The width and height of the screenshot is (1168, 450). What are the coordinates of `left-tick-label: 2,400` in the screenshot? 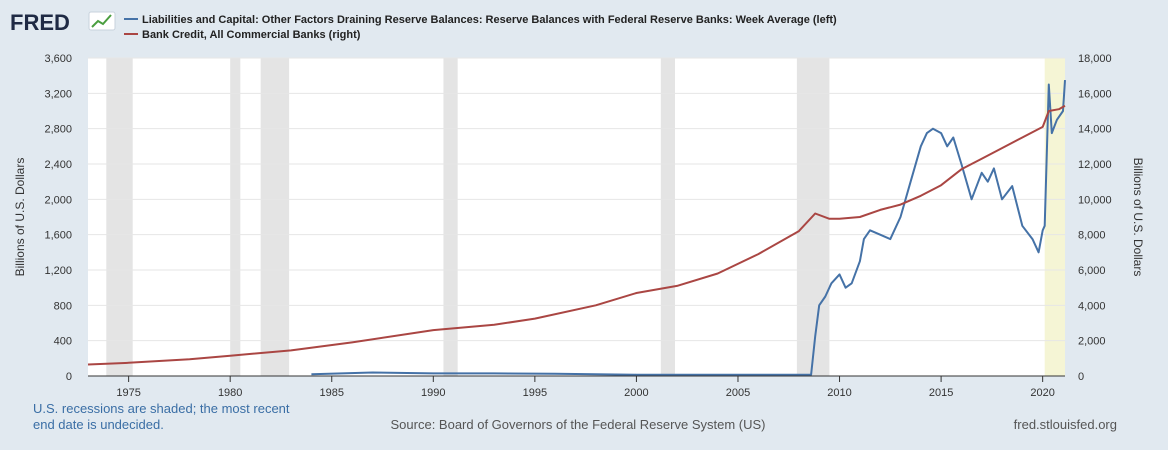 It's located at (58, 165).